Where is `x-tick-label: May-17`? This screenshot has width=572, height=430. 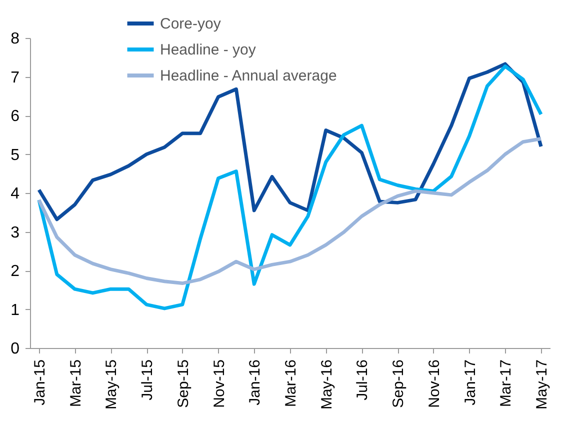 x-tick-label: May-17 is located at coordinates (542, 385).